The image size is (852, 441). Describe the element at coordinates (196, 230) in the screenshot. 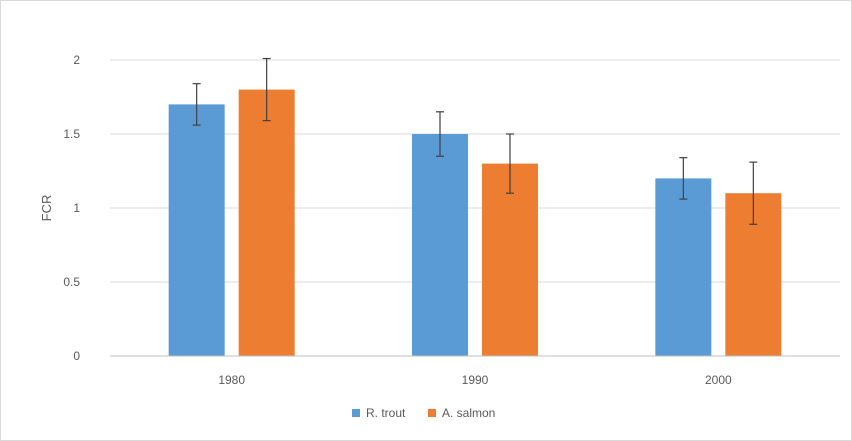

I see `bar-r-trout-1980` at that location.